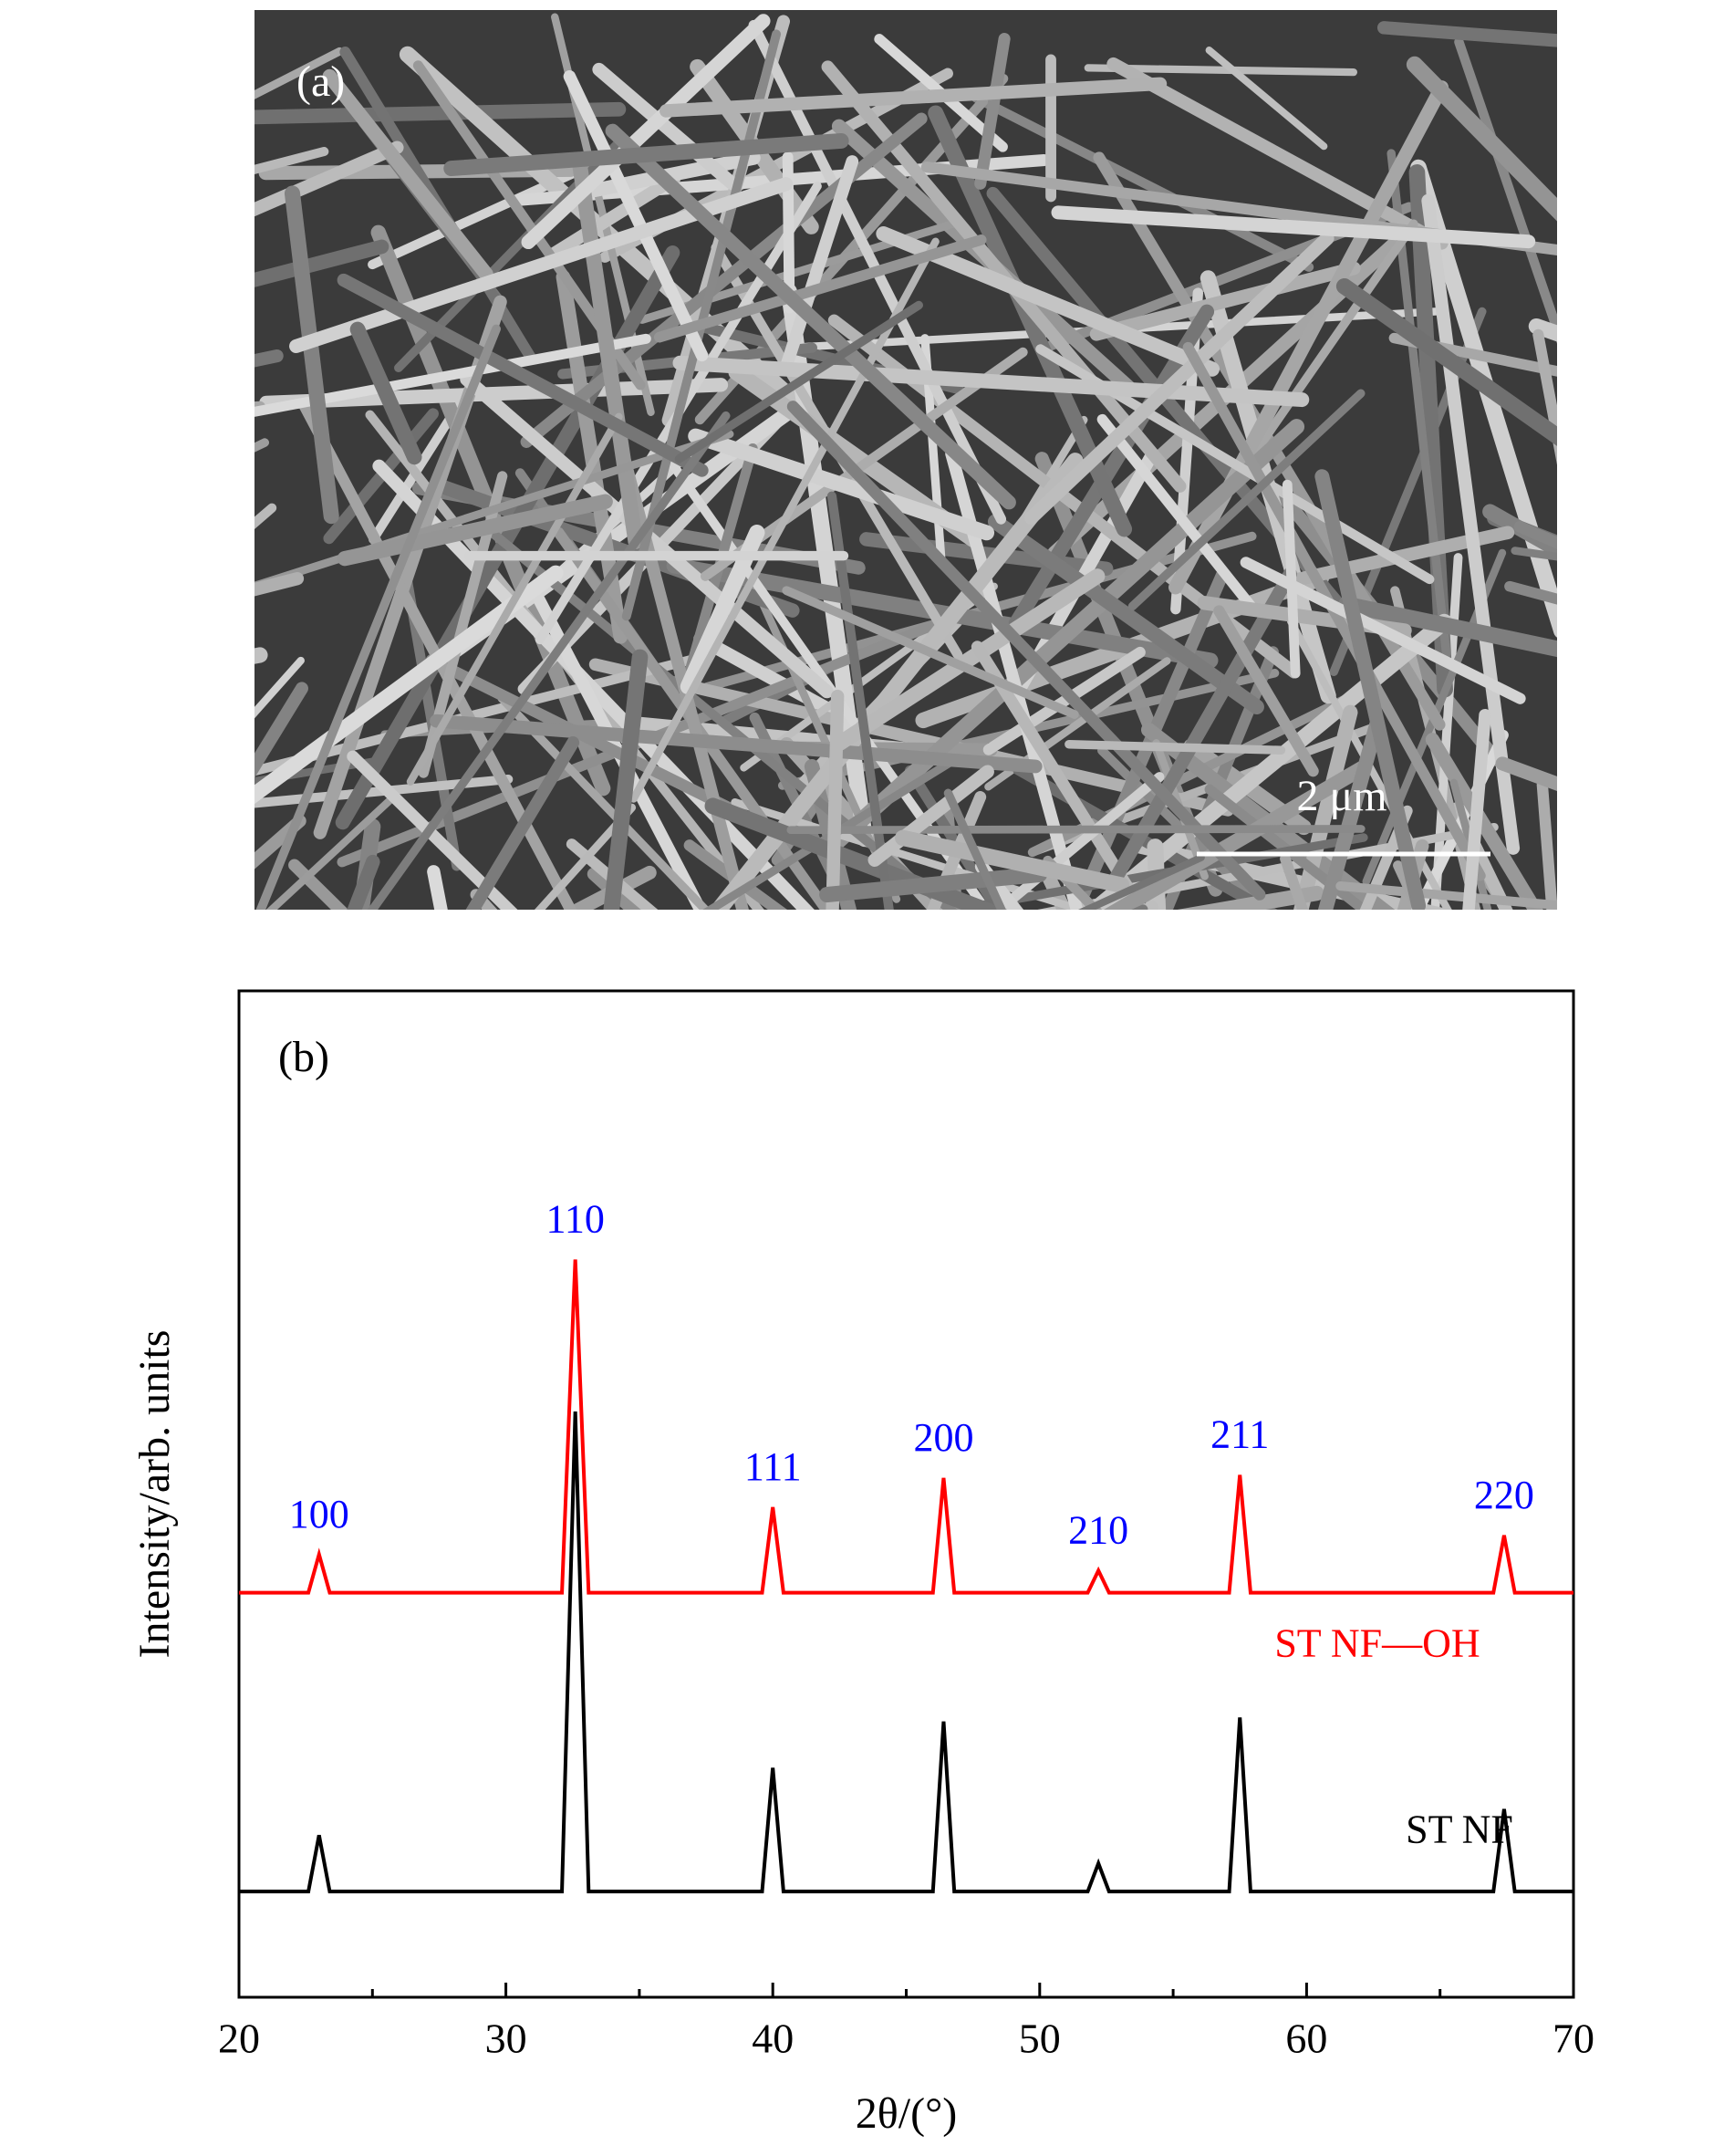 This screenshot has width=1724, height=2156. Describe the element at coordinates (574, 1220) in the screenshot. I see `peak-label: 110` at that location.